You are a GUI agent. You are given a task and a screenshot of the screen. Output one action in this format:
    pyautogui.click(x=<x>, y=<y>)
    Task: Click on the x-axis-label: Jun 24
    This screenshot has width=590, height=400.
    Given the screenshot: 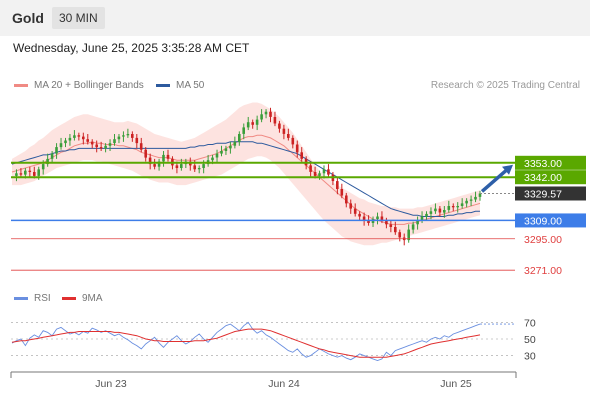 What is the action you would take?
    pyautogui.click(x=284, y=384)
    